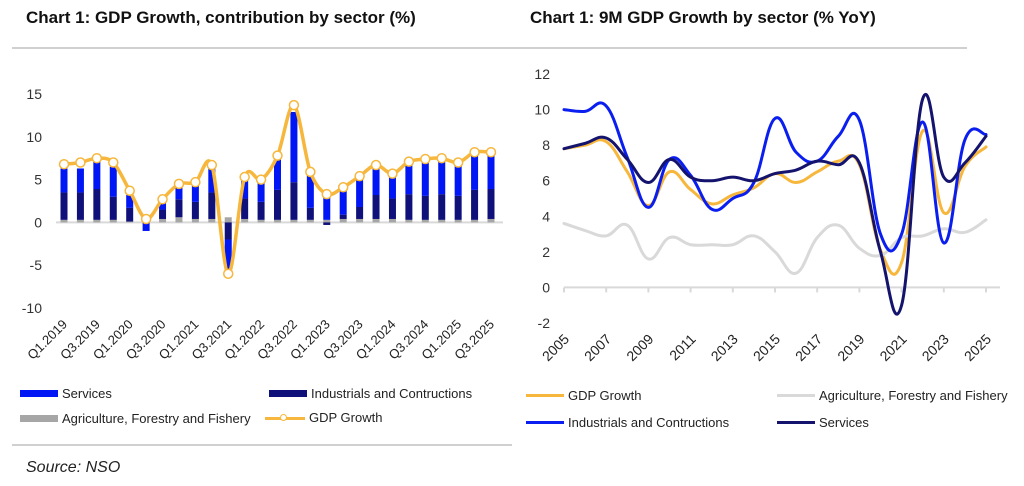 This screenshot has height=486, width=1024. Describe the element at coordinates (73, 467) in the screenshot. I see `source-note: Source: NSO` at that location.